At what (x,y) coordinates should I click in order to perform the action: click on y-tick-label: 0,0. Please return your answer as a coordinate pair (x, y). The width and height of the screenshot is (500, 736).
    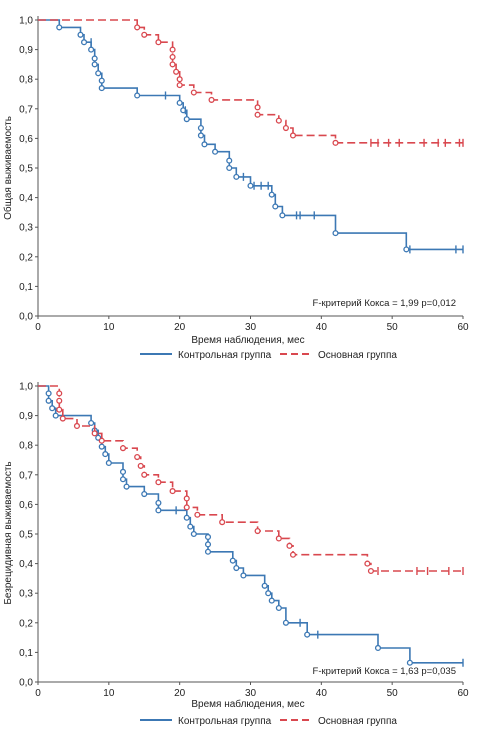
    Looking at the image, I should click on (26, 683).